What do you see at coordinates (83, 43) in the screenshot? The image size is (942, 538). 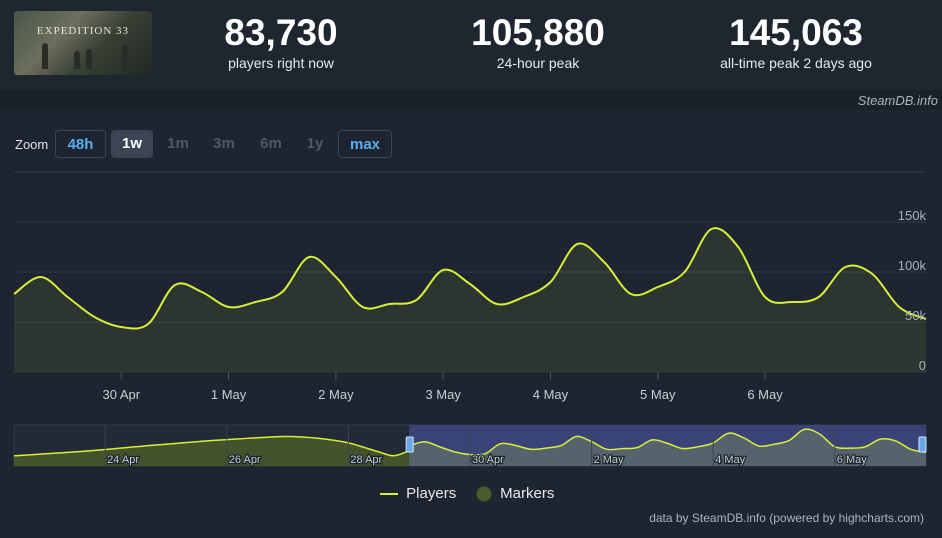 I see `game-header-image: EXPEDITION 33` at bounding box center [83, 43].